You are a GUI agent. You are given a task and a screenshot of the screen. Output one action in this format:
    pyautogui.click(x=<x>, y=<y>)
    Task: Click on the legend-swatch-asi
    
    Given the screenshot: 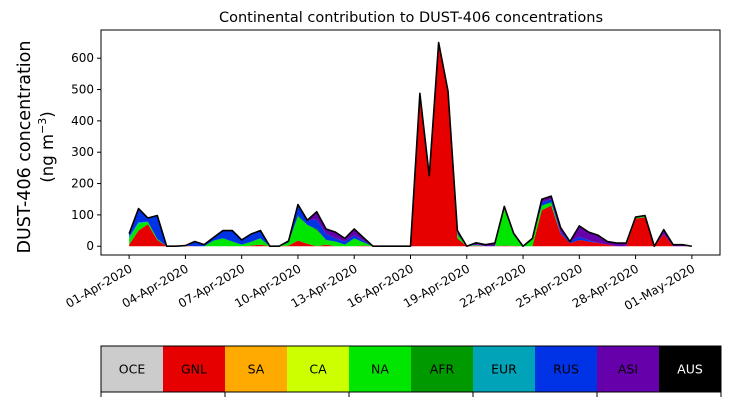 What is the action you would take?
    pyautogui.click(x=628, y=369)
    